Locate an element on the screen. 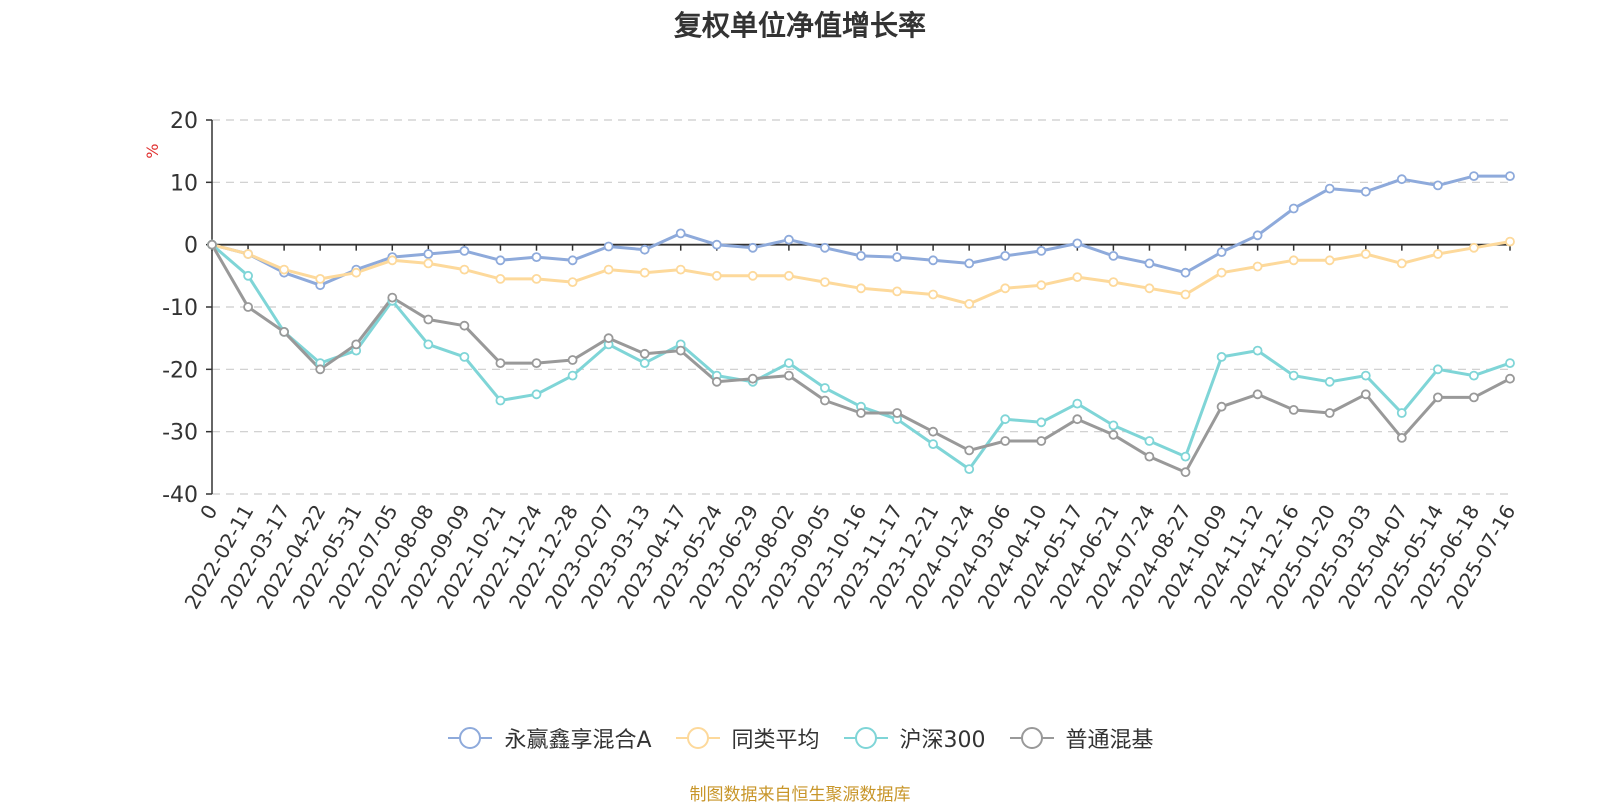 The image size is (1600, 805). y-axis-label: % is located at coordinates (152, 151).